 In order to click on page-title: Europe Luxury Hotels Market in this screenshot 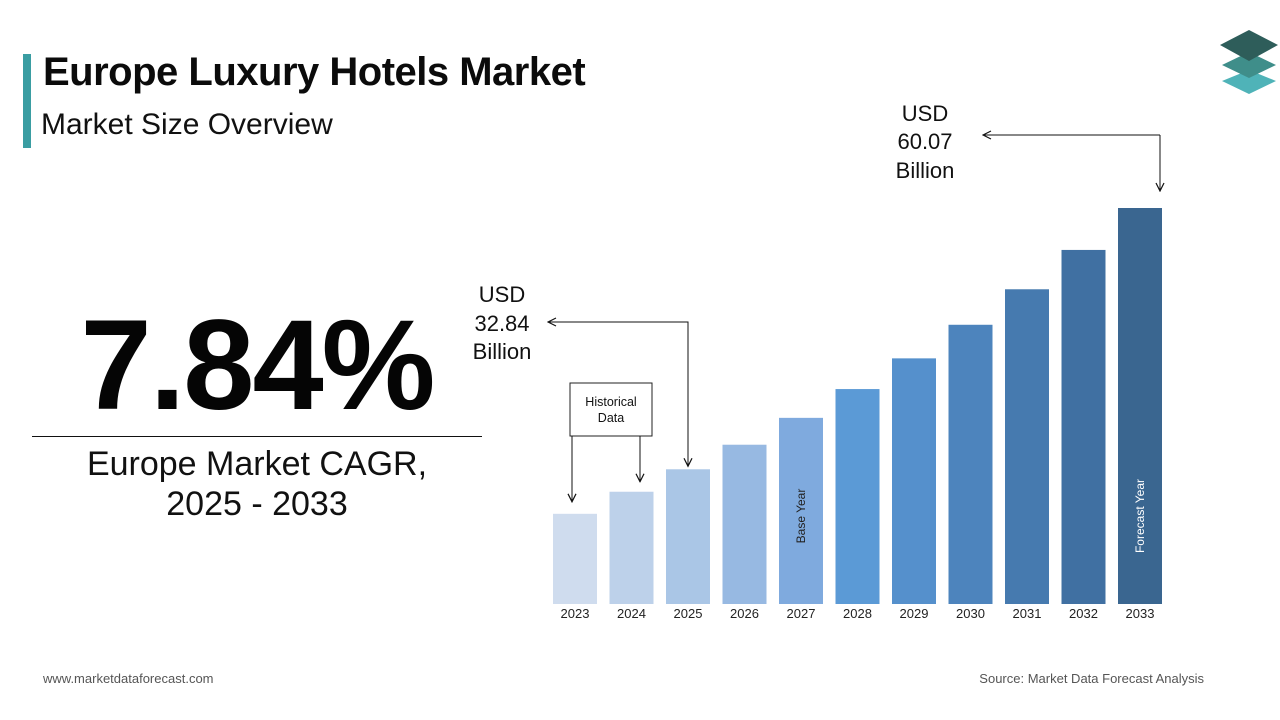, I will do `click(314, 72)`.